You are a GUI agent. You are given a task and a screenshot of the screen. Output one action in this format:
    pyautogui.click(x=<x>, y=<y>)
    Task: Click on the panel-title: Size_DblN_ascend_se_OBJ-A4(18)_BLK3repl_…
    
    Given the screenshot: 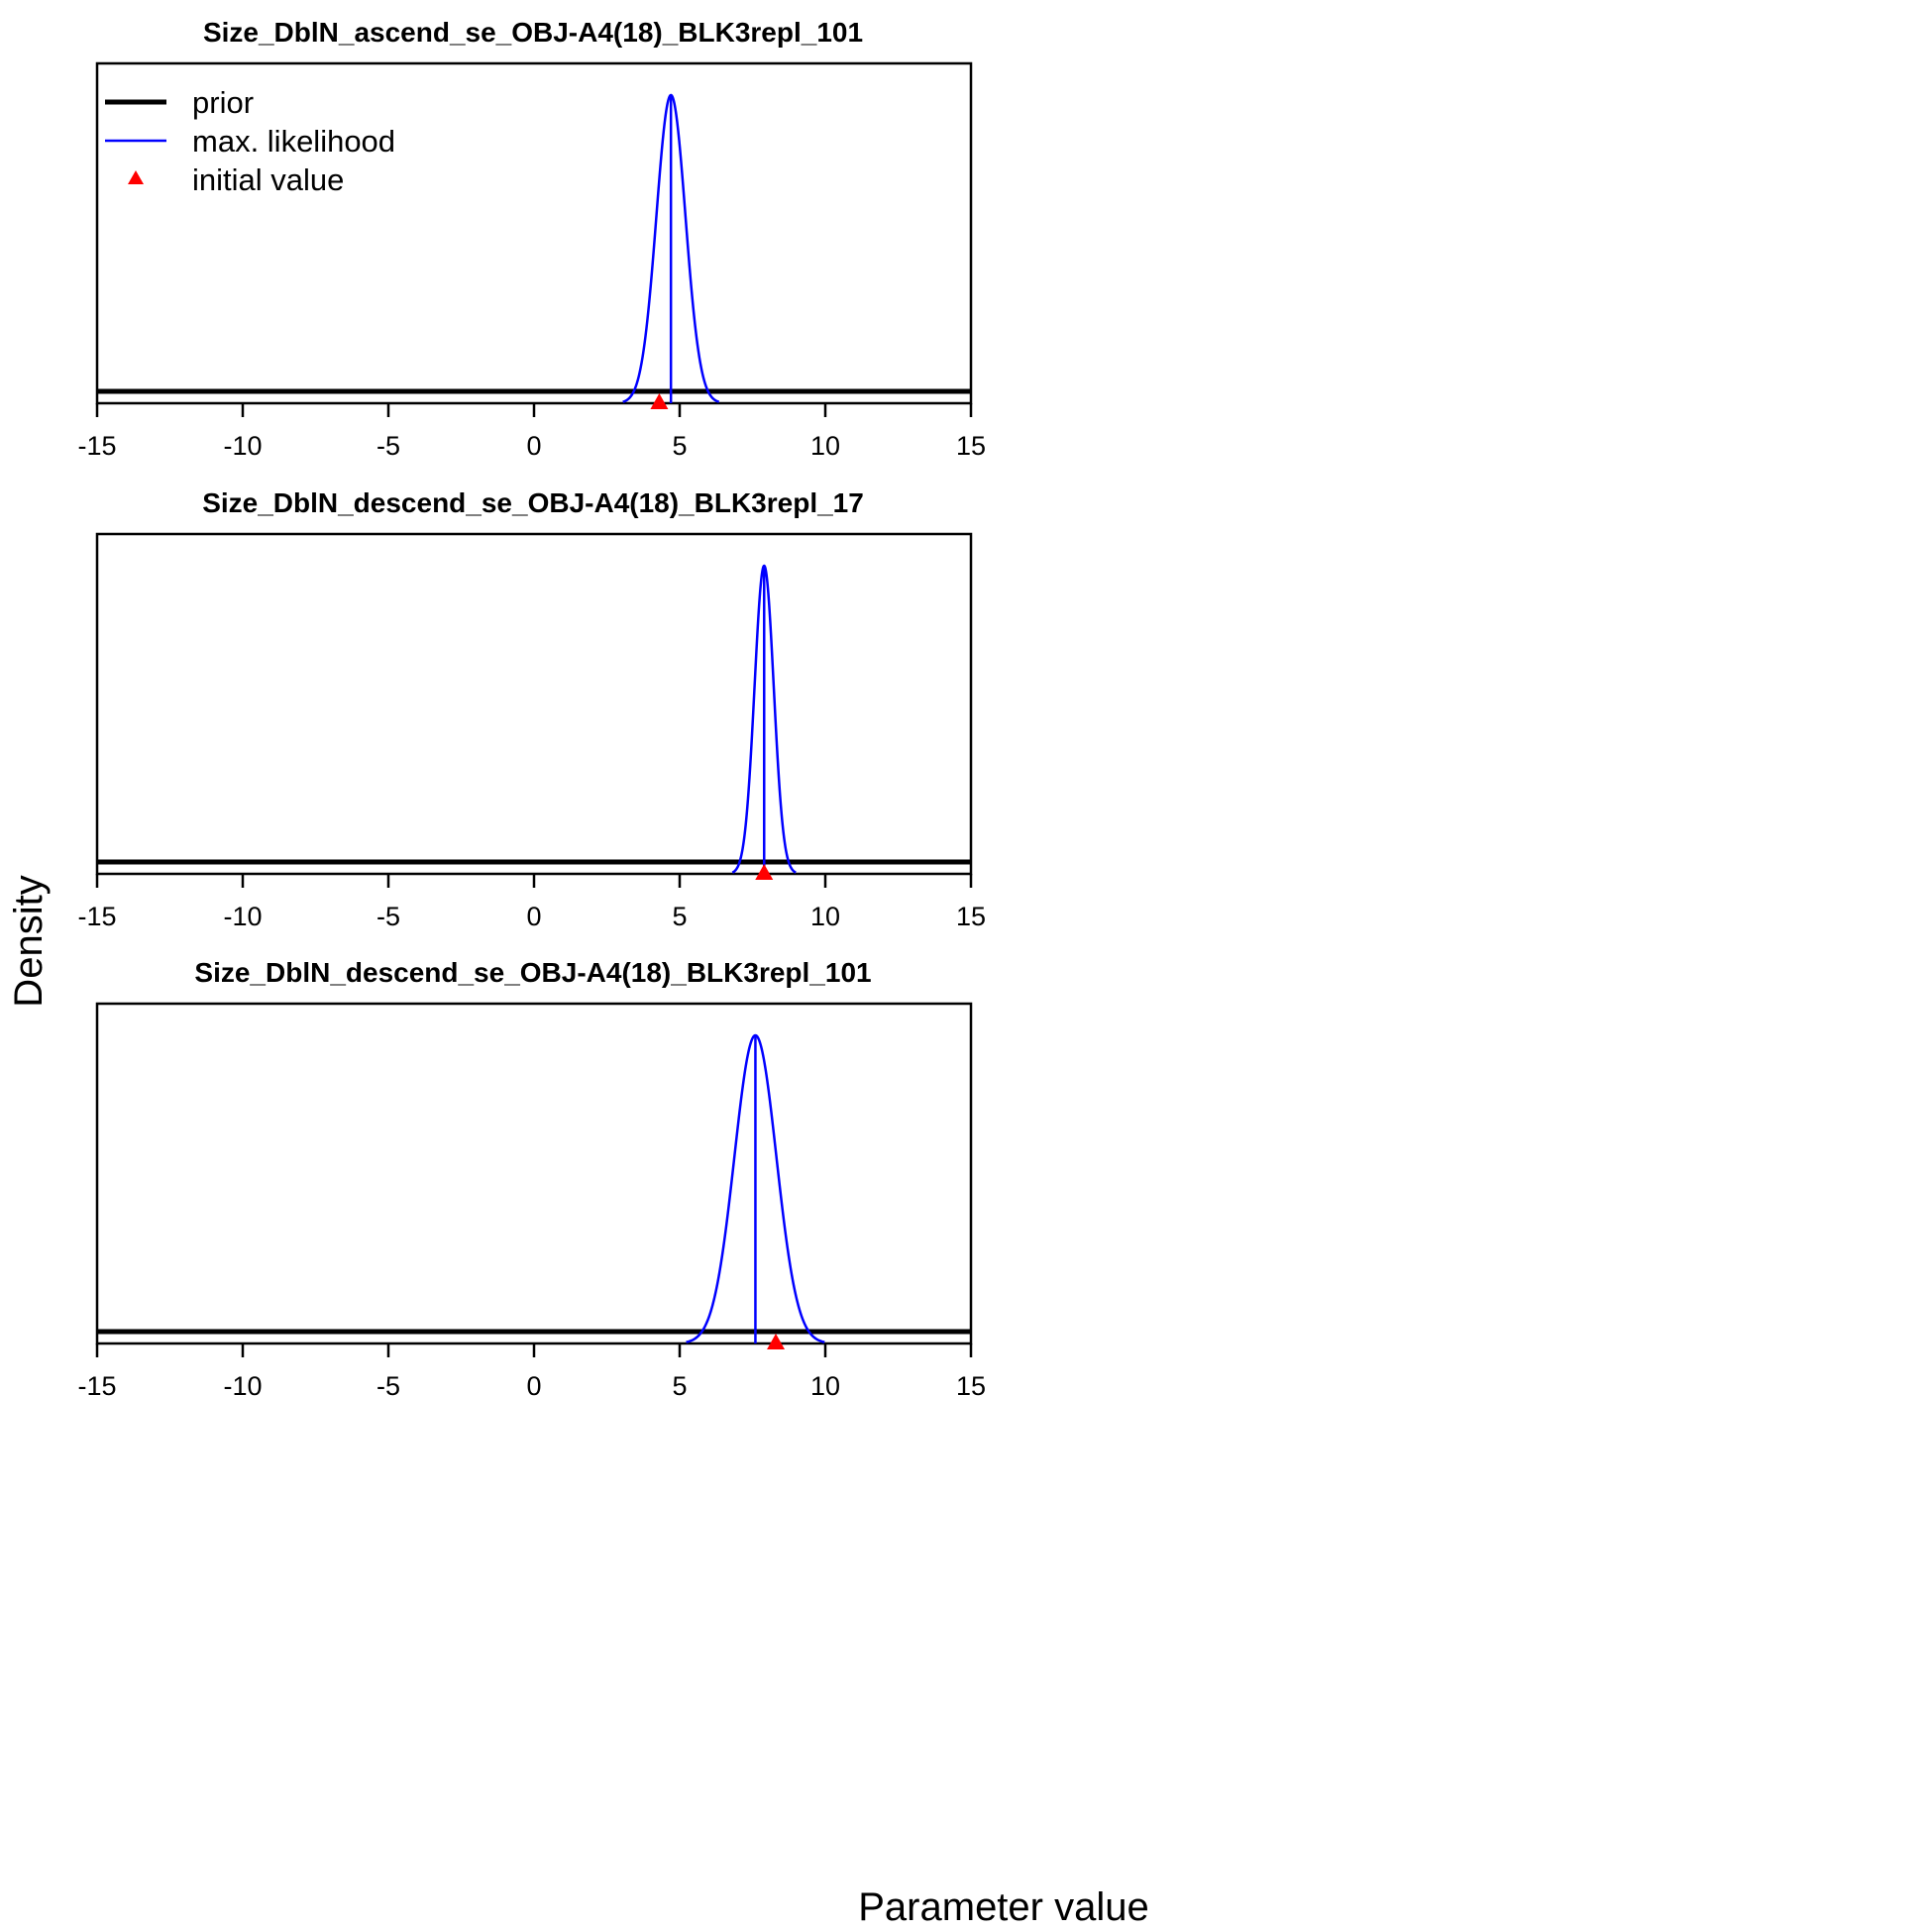 What is the action you would take?
    pyautogui.click(x=533, y=32)
    